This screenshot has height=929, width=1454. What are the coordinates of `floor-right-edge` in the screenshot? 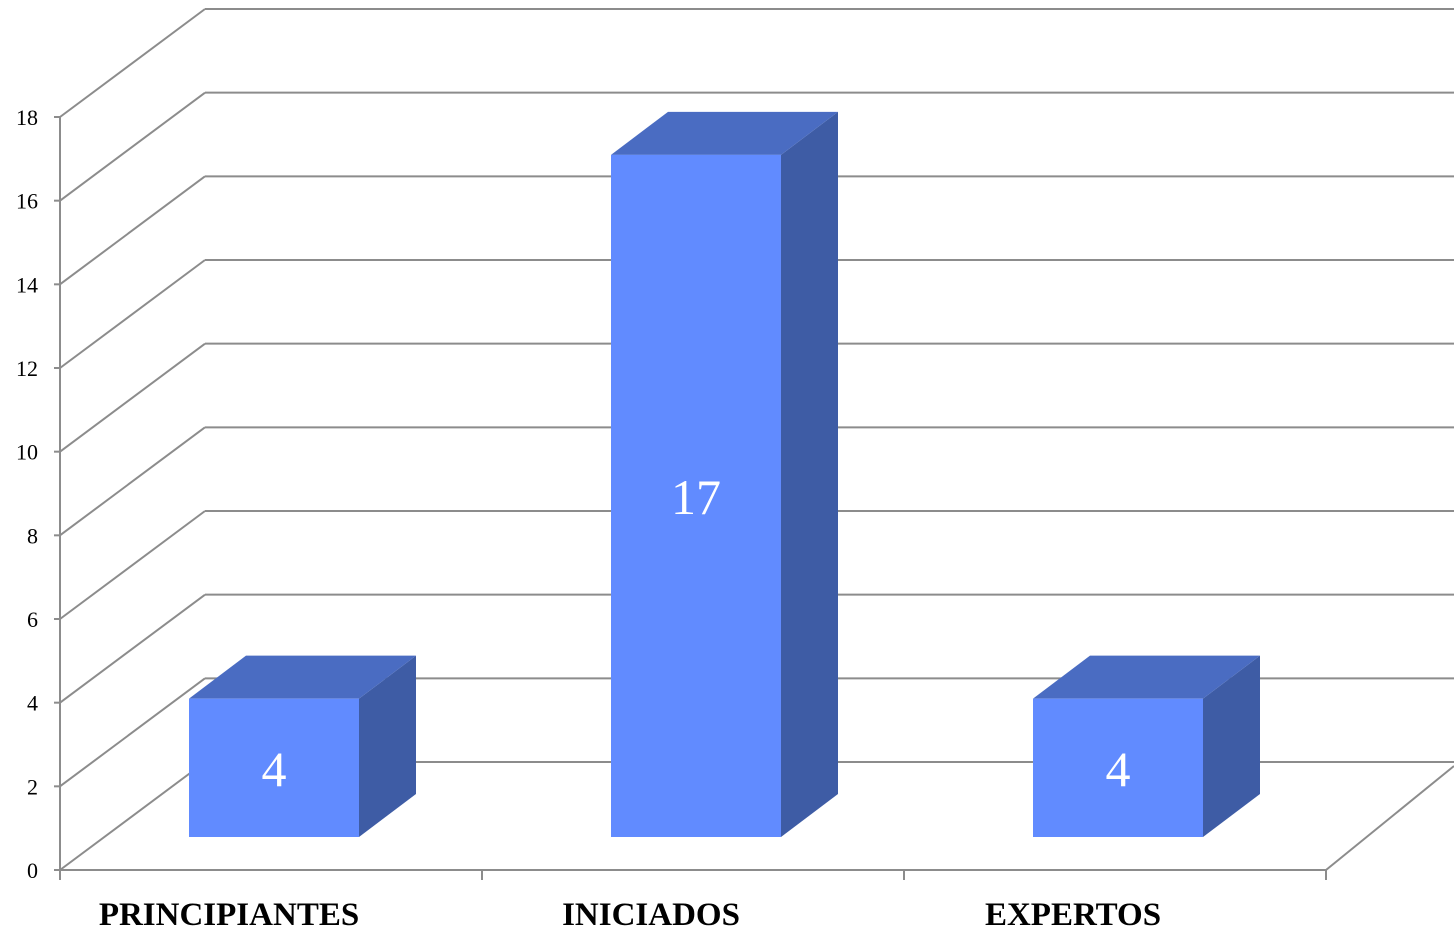 It's located at (1389, 818).